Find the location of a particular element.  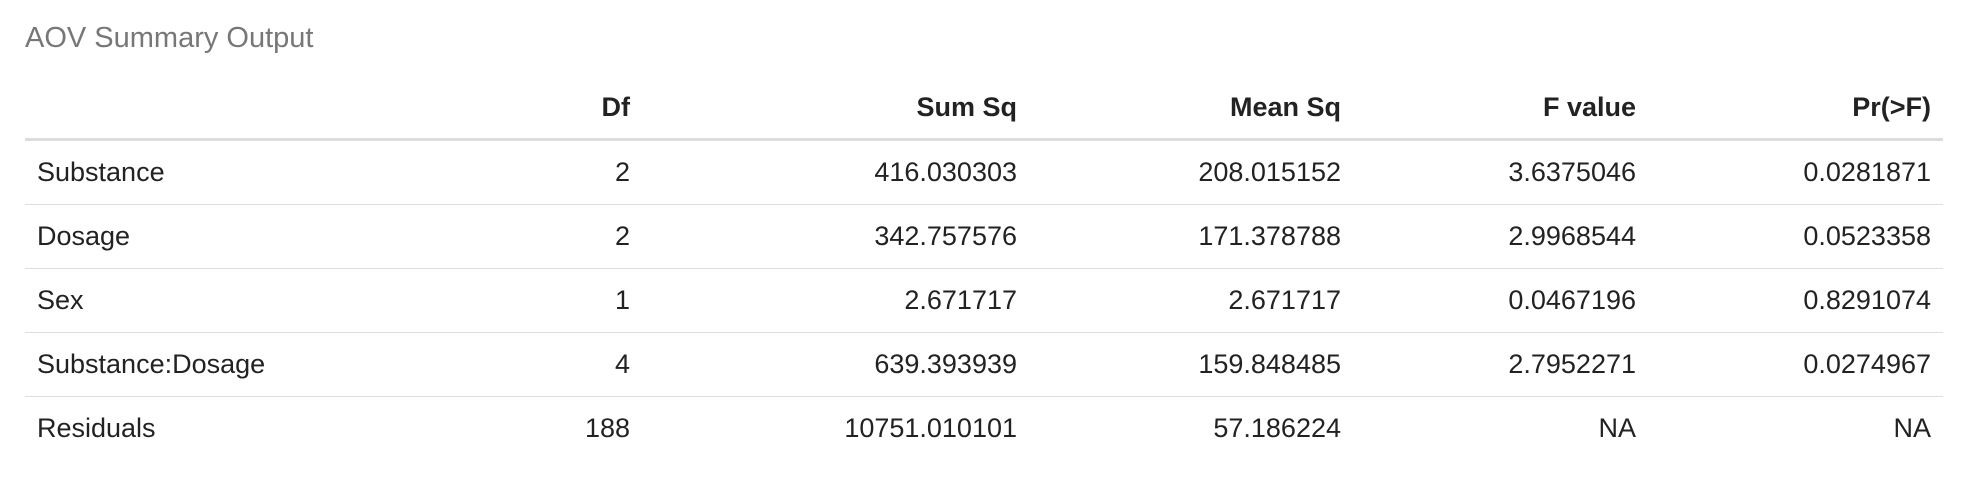

row-label: Dosage is located at coordinates (255, 236).